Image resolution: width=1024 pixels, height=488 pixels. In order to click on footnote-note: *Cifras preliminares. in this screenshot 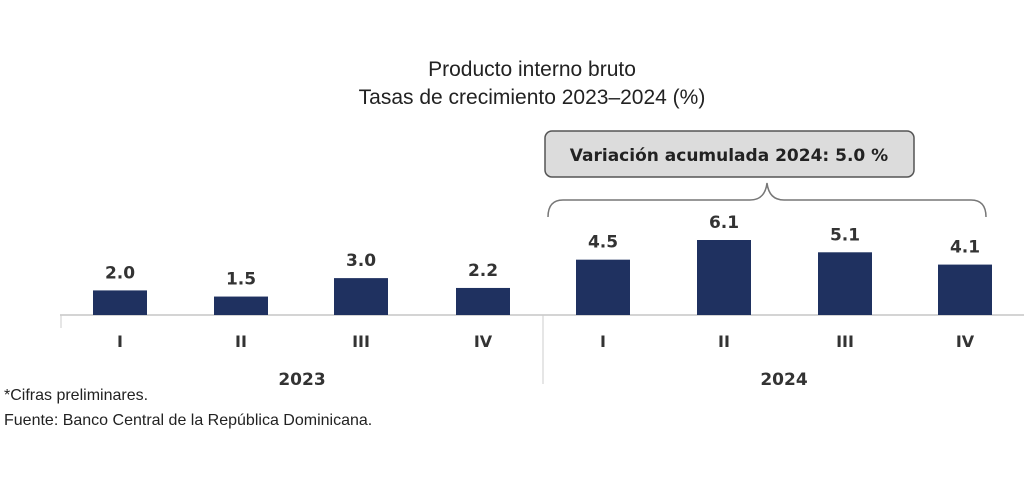, I will do `click(76, 395)`.